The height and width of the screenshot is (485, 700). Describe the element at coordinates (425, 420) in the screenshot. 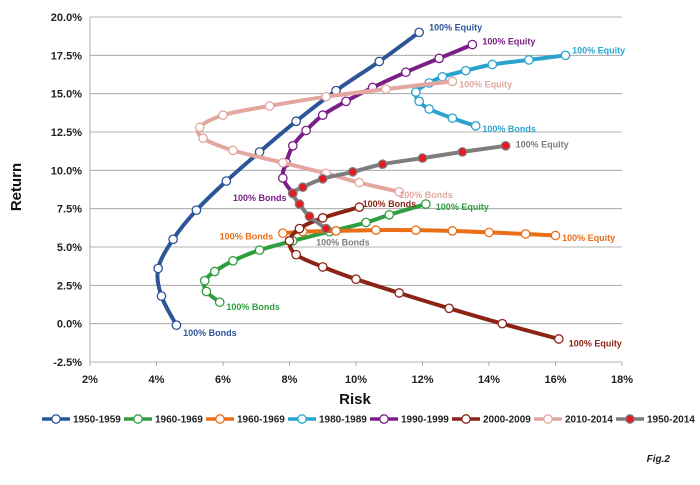

I see `legend-label: 1990-1999` at that location.